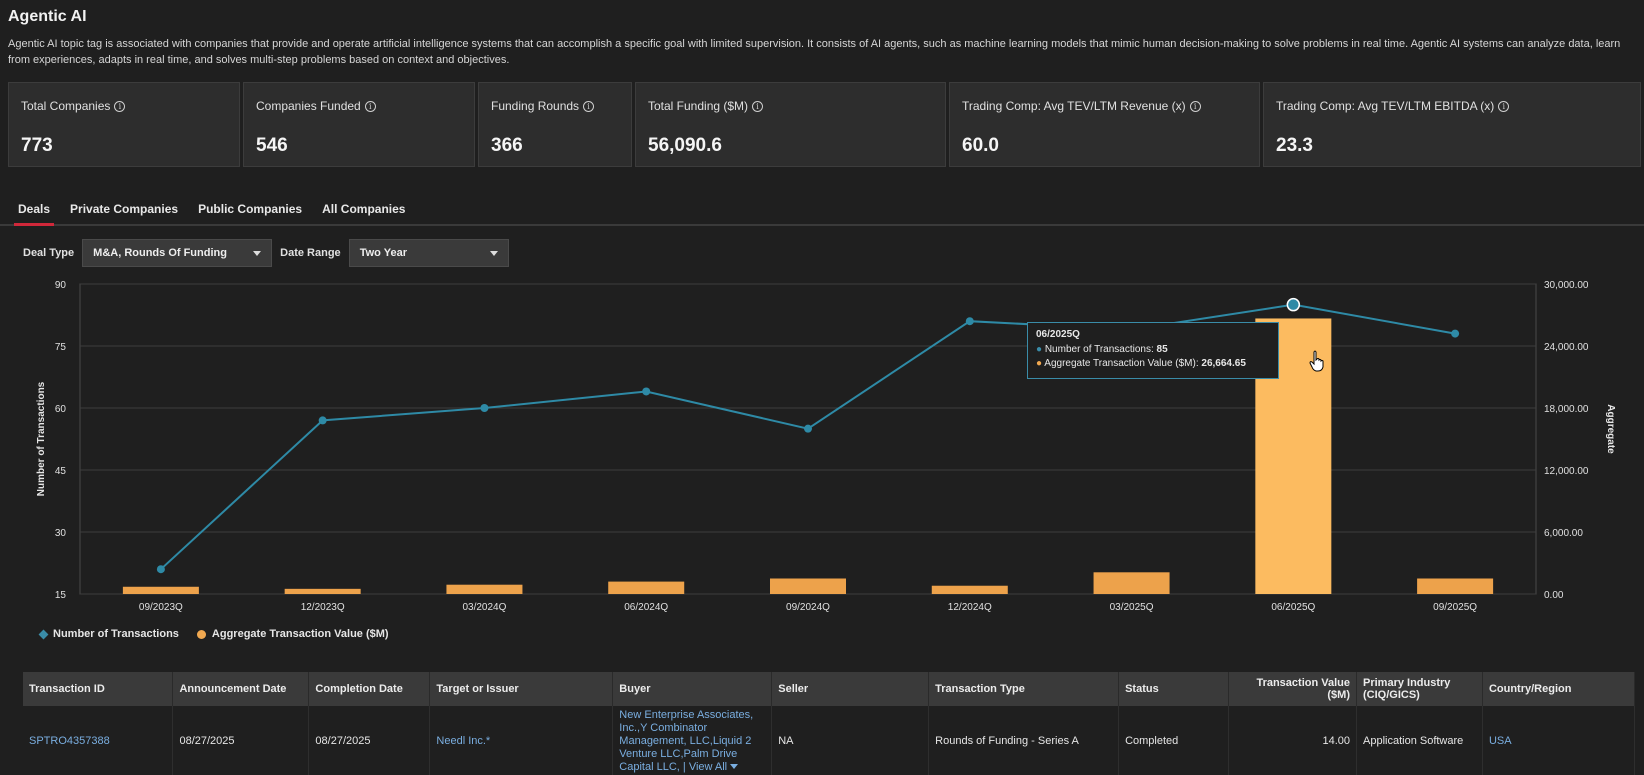  What do you see at coordinates (43, 634) in the screenshot?
I see `diamond-marker-icon` at bounding box center [43, 634].